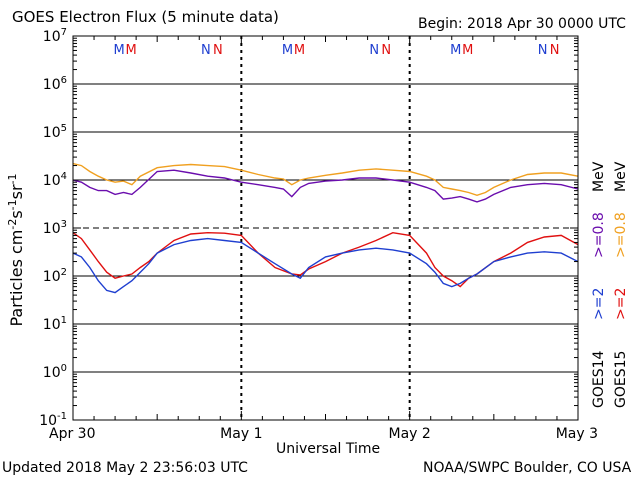 This screenshot has height=480, width=640. Describe the element at coordinates (410, 434) in the screenshot. I see `x-tick-label: May 2` at that location.